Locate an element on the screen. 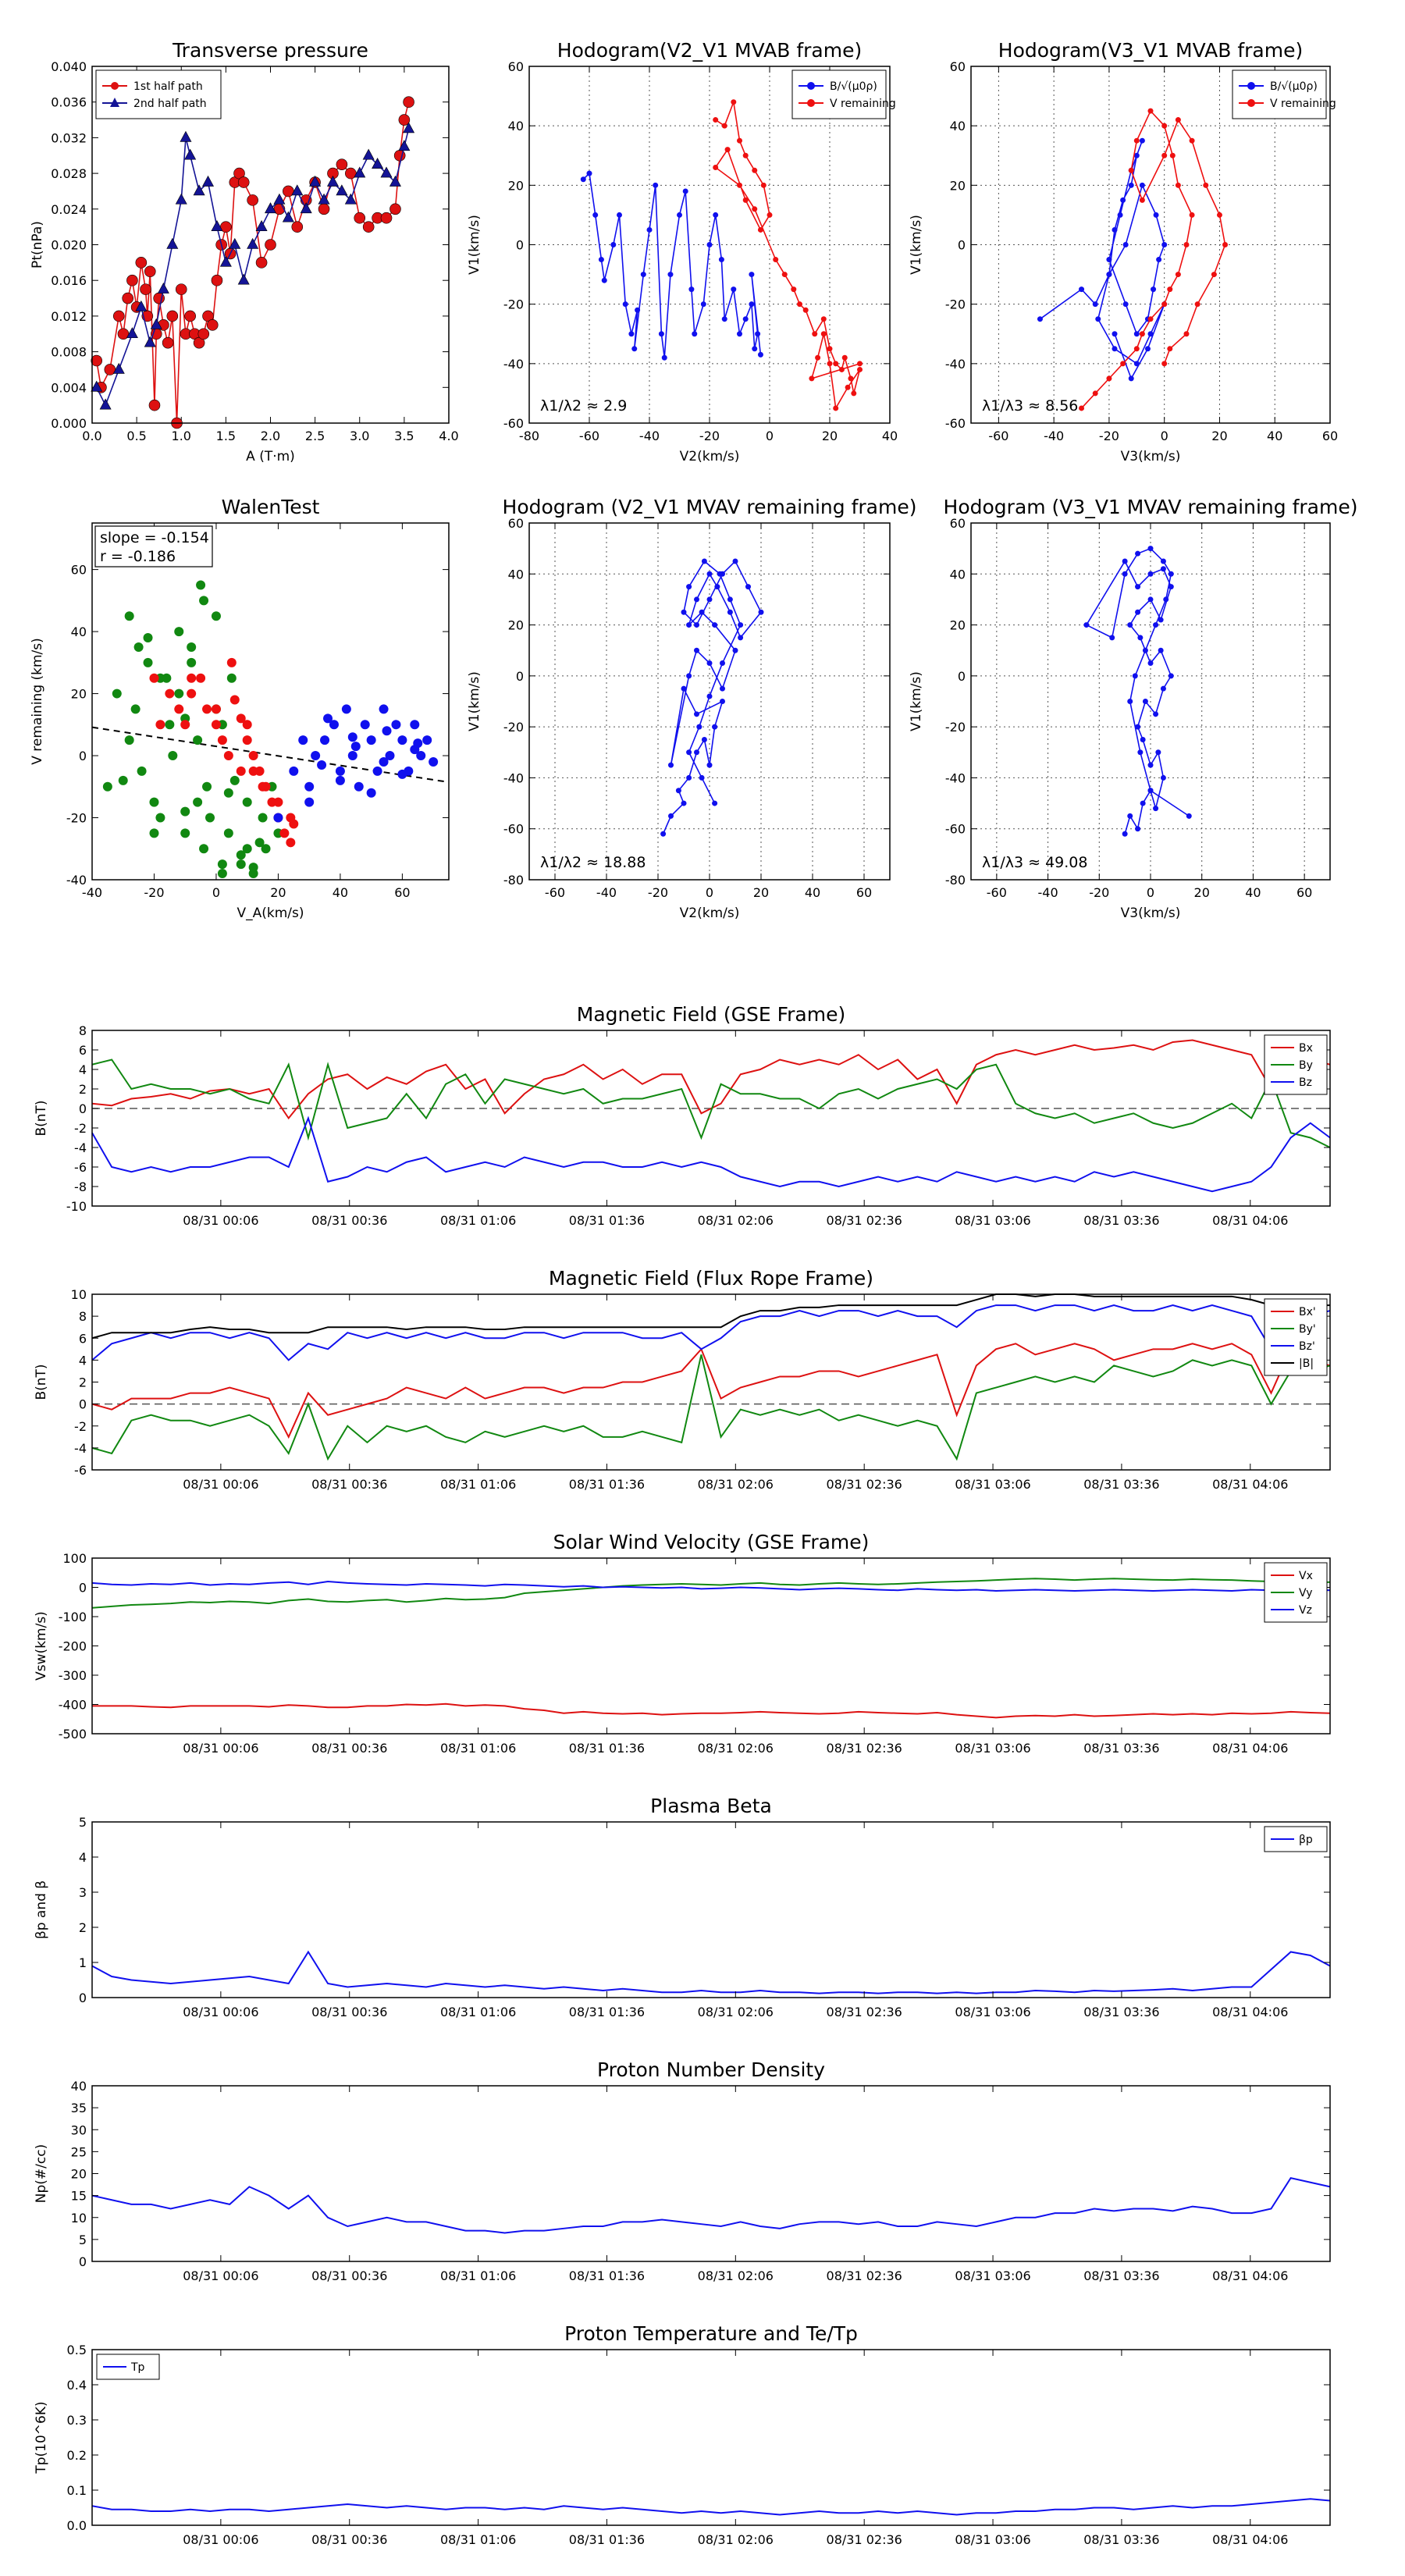 The height and width of the screenshot is (2576, 1405). legend-label: By is located at coordinates (1306, 1065).